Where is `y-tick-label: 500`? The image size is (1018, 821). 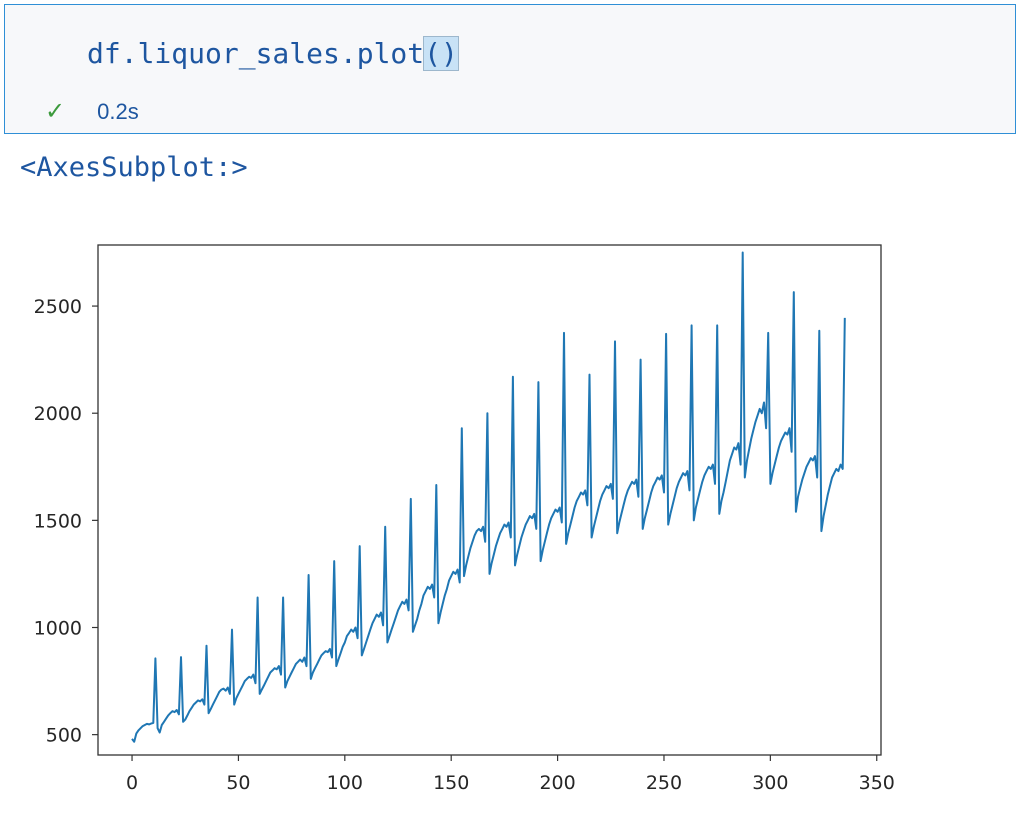 y-tick-label: 500 is located at coordinates (64, 736).